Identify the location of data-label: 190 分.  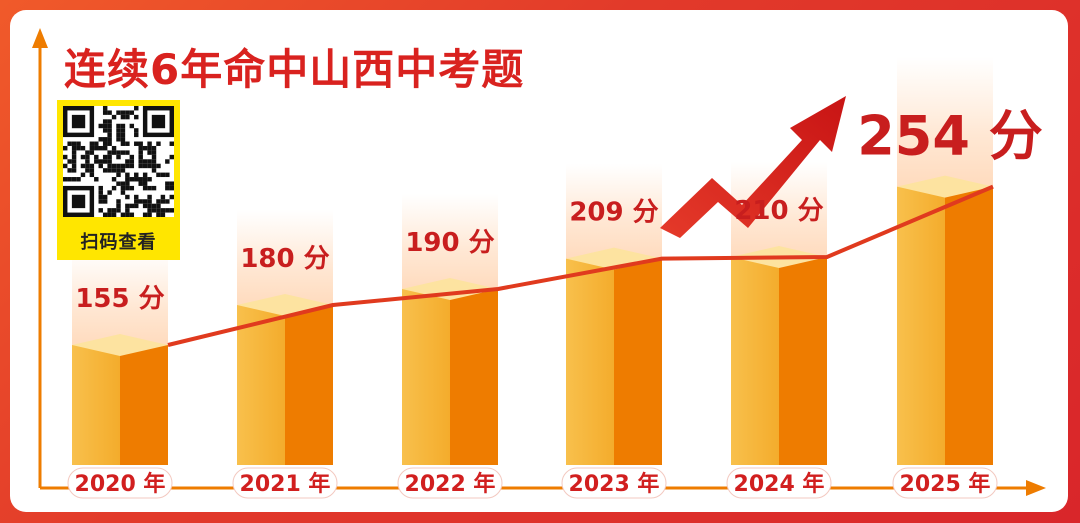
(449, 243).